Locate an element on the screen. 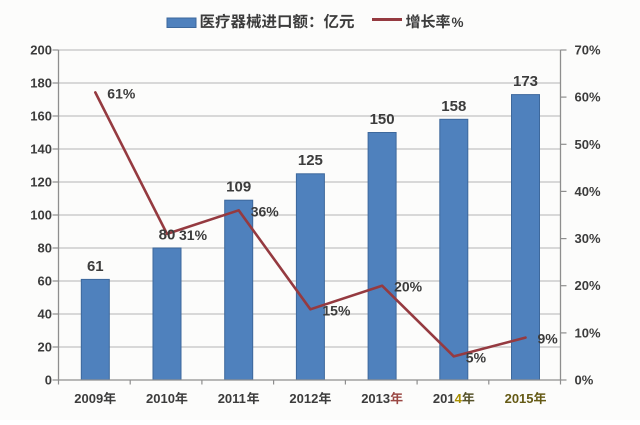 This screenshot has height=425, width=640. svg-text: 200 is located at coordinates (41, 50).